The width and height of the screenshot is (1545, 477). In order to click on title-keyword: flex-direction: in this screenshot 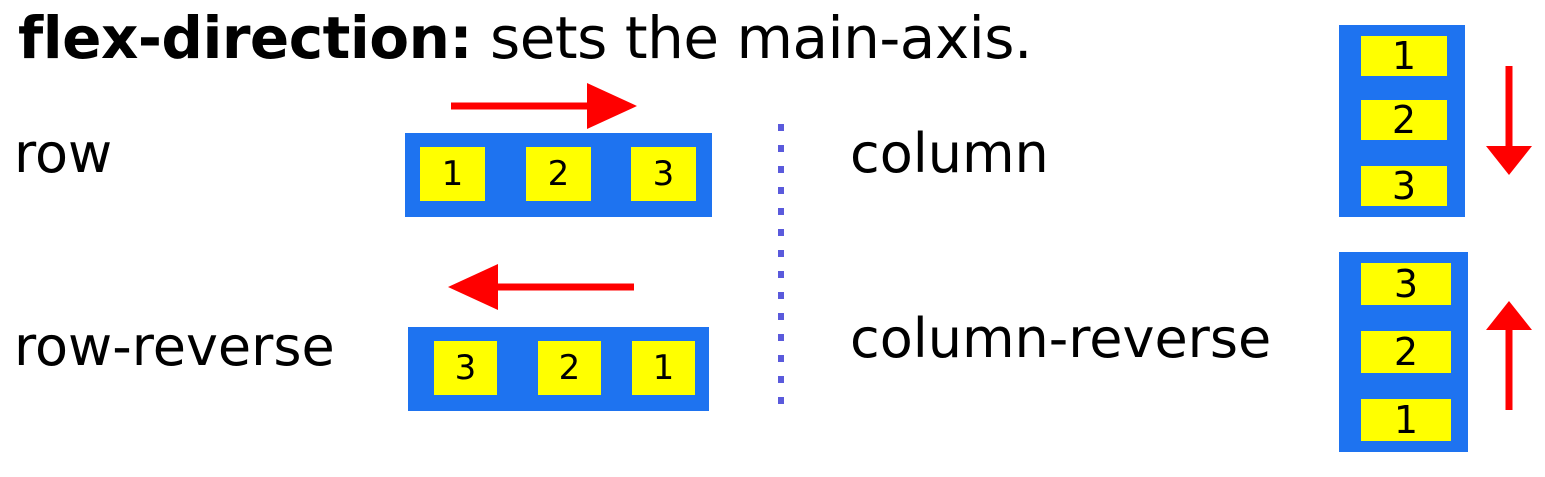, I will do `click(245, 38)`.